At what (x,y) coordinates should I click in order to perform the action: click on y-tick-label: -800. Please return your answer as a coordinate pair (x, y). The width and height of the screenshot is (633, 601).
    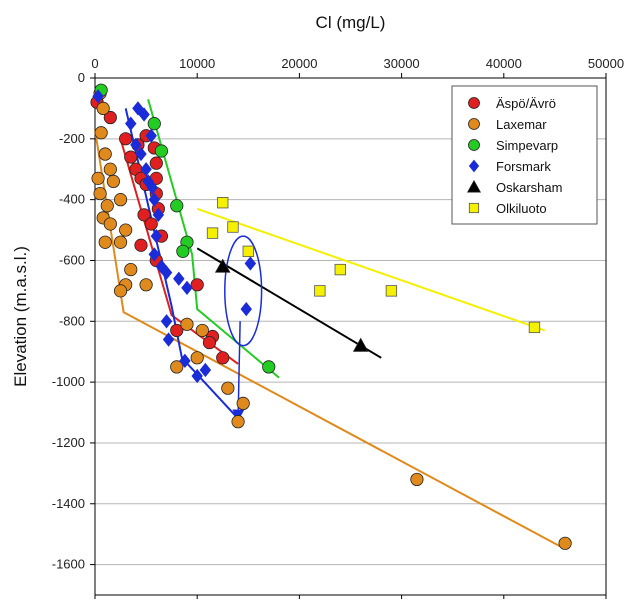
    Looking at the image, I should click on (72, 320).